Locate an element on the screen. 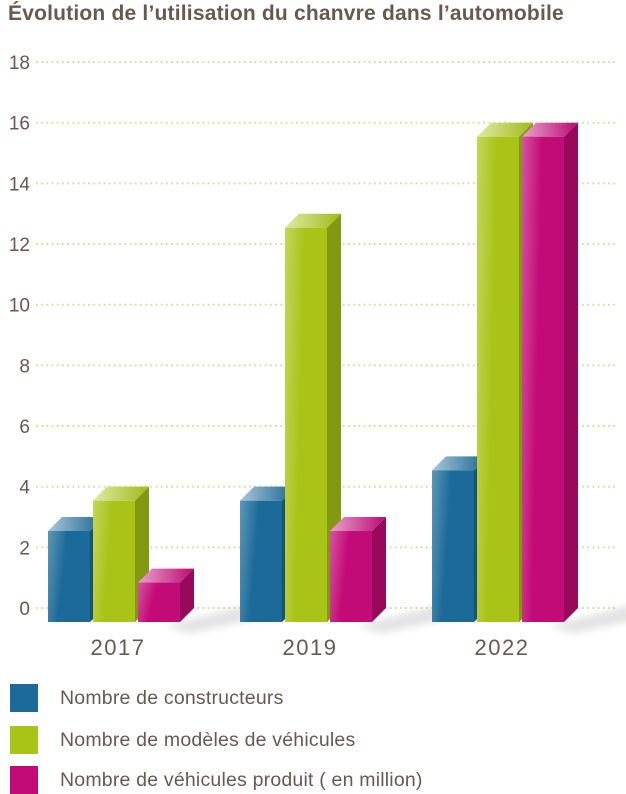  legend-swatch-vehicules-produits is located at coordinates (24, 780).